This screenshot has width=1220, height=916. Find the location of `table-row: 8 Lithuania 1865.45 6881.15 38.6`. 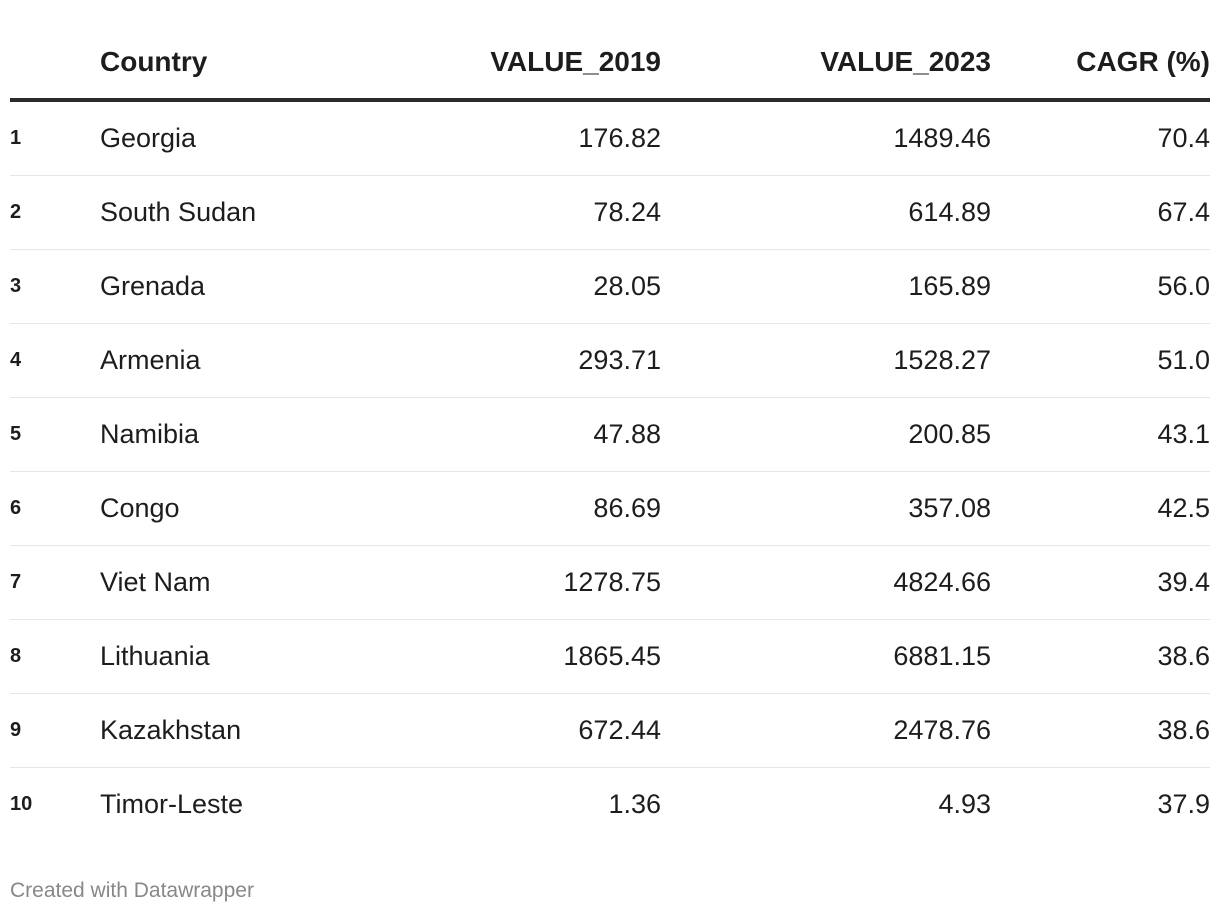

table-row: 8 Lithuania 1865.45 6881.15 38.6 is located at coordinates (610, 656).